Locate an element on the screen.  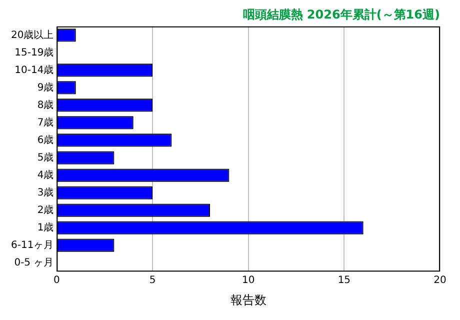
chart-title: 咽頭結膜熱 2026年累計(～第16週) is located at coordinates (341, 14).